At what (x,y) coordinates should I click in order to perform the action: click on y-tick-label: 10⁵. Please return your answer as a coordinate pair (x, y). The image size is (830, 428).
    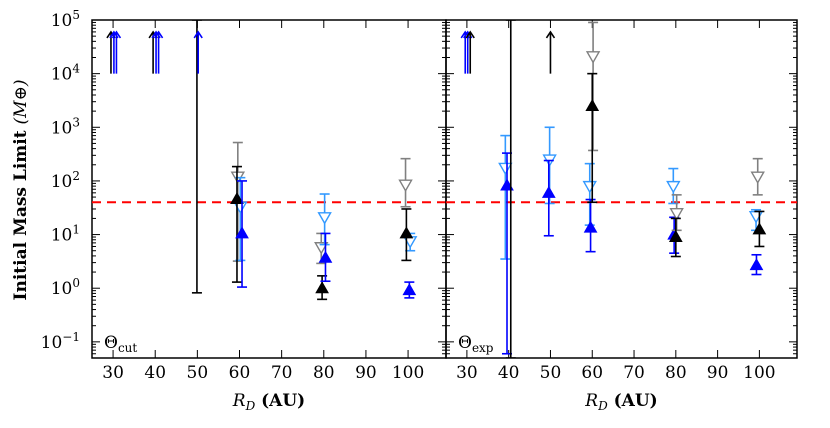
    Looking at the image, I should click on (65, 19).